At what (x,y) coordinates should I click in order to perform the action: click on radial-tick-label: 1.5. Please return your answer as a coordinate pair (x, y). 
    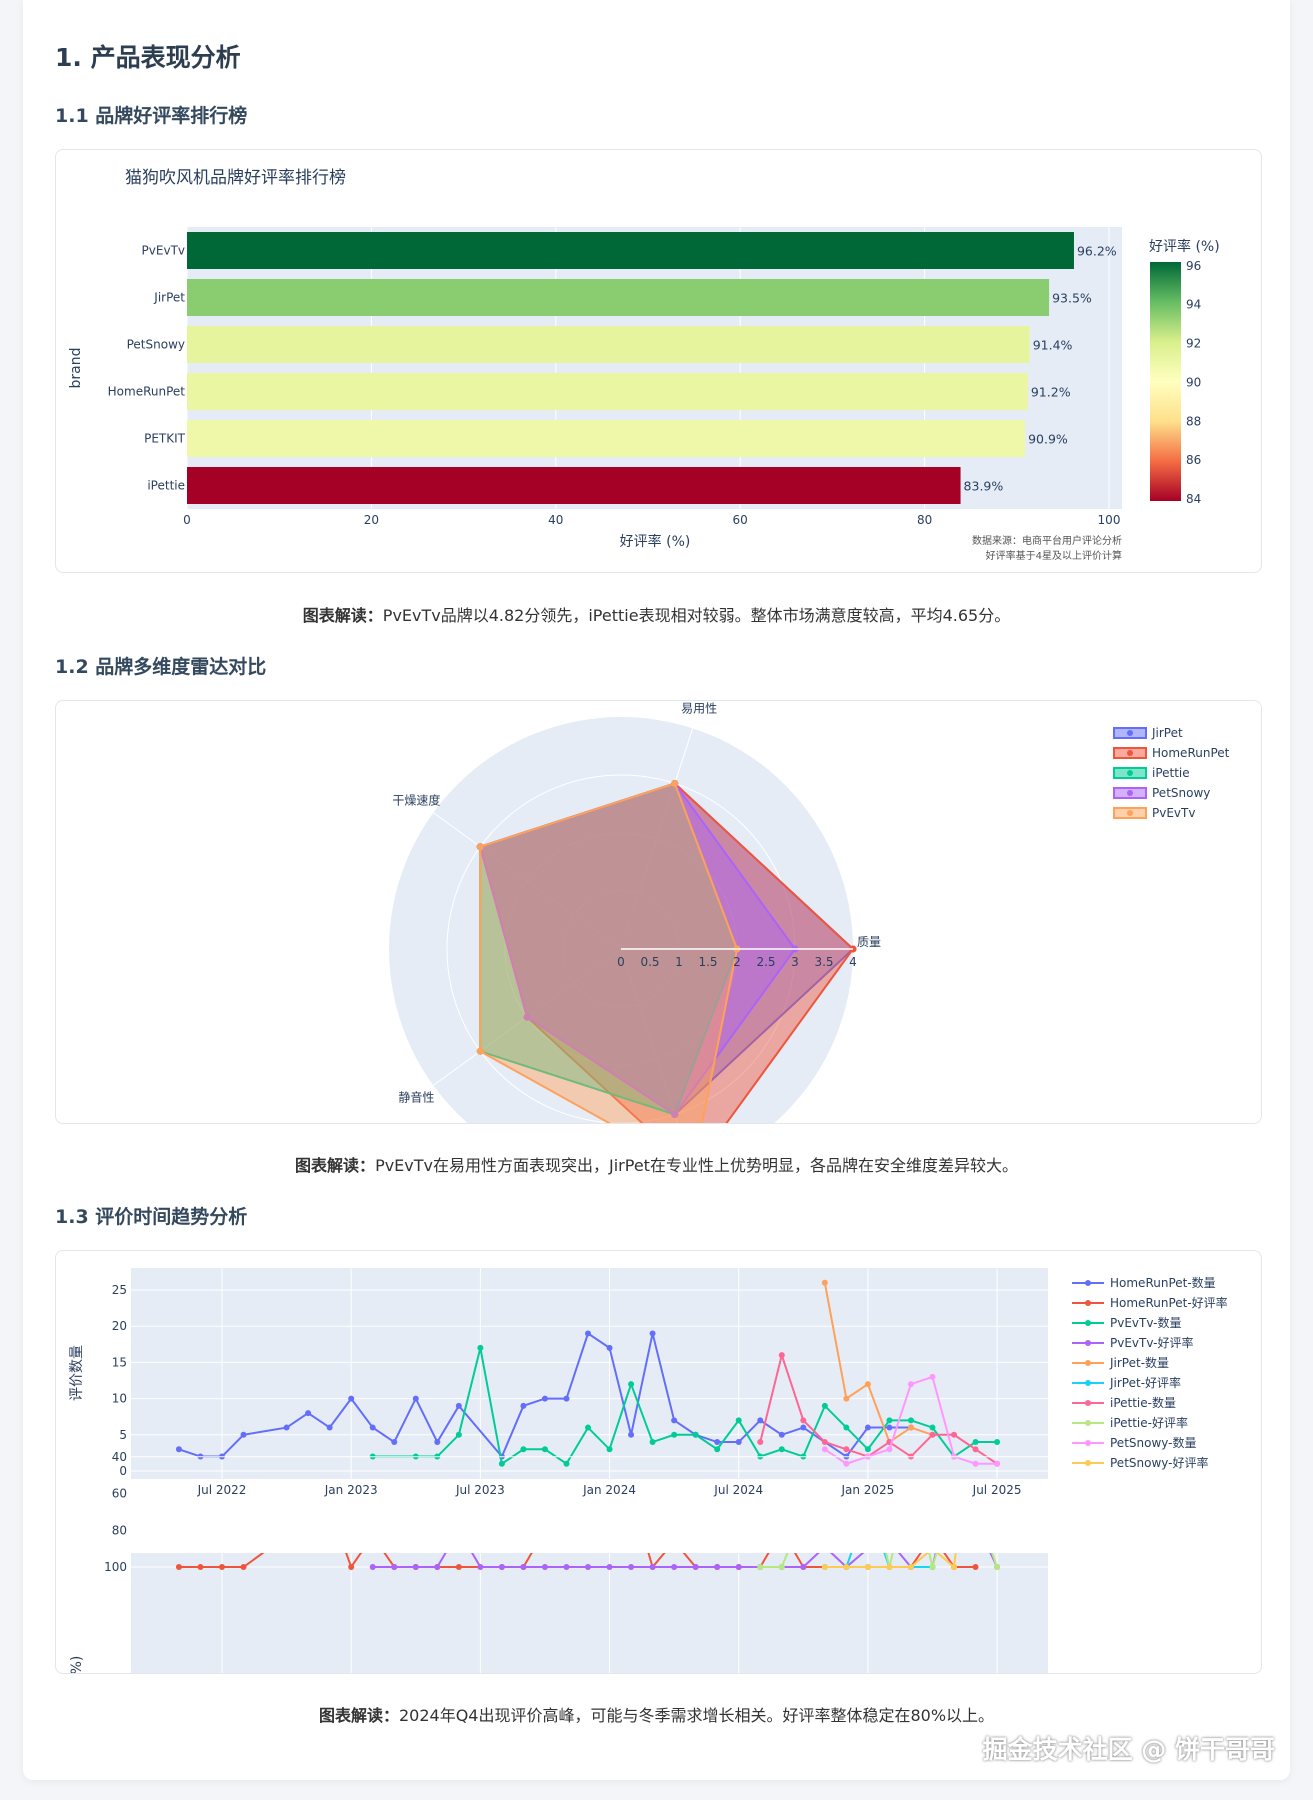
    Looking at the image, I should click on (707, 962).